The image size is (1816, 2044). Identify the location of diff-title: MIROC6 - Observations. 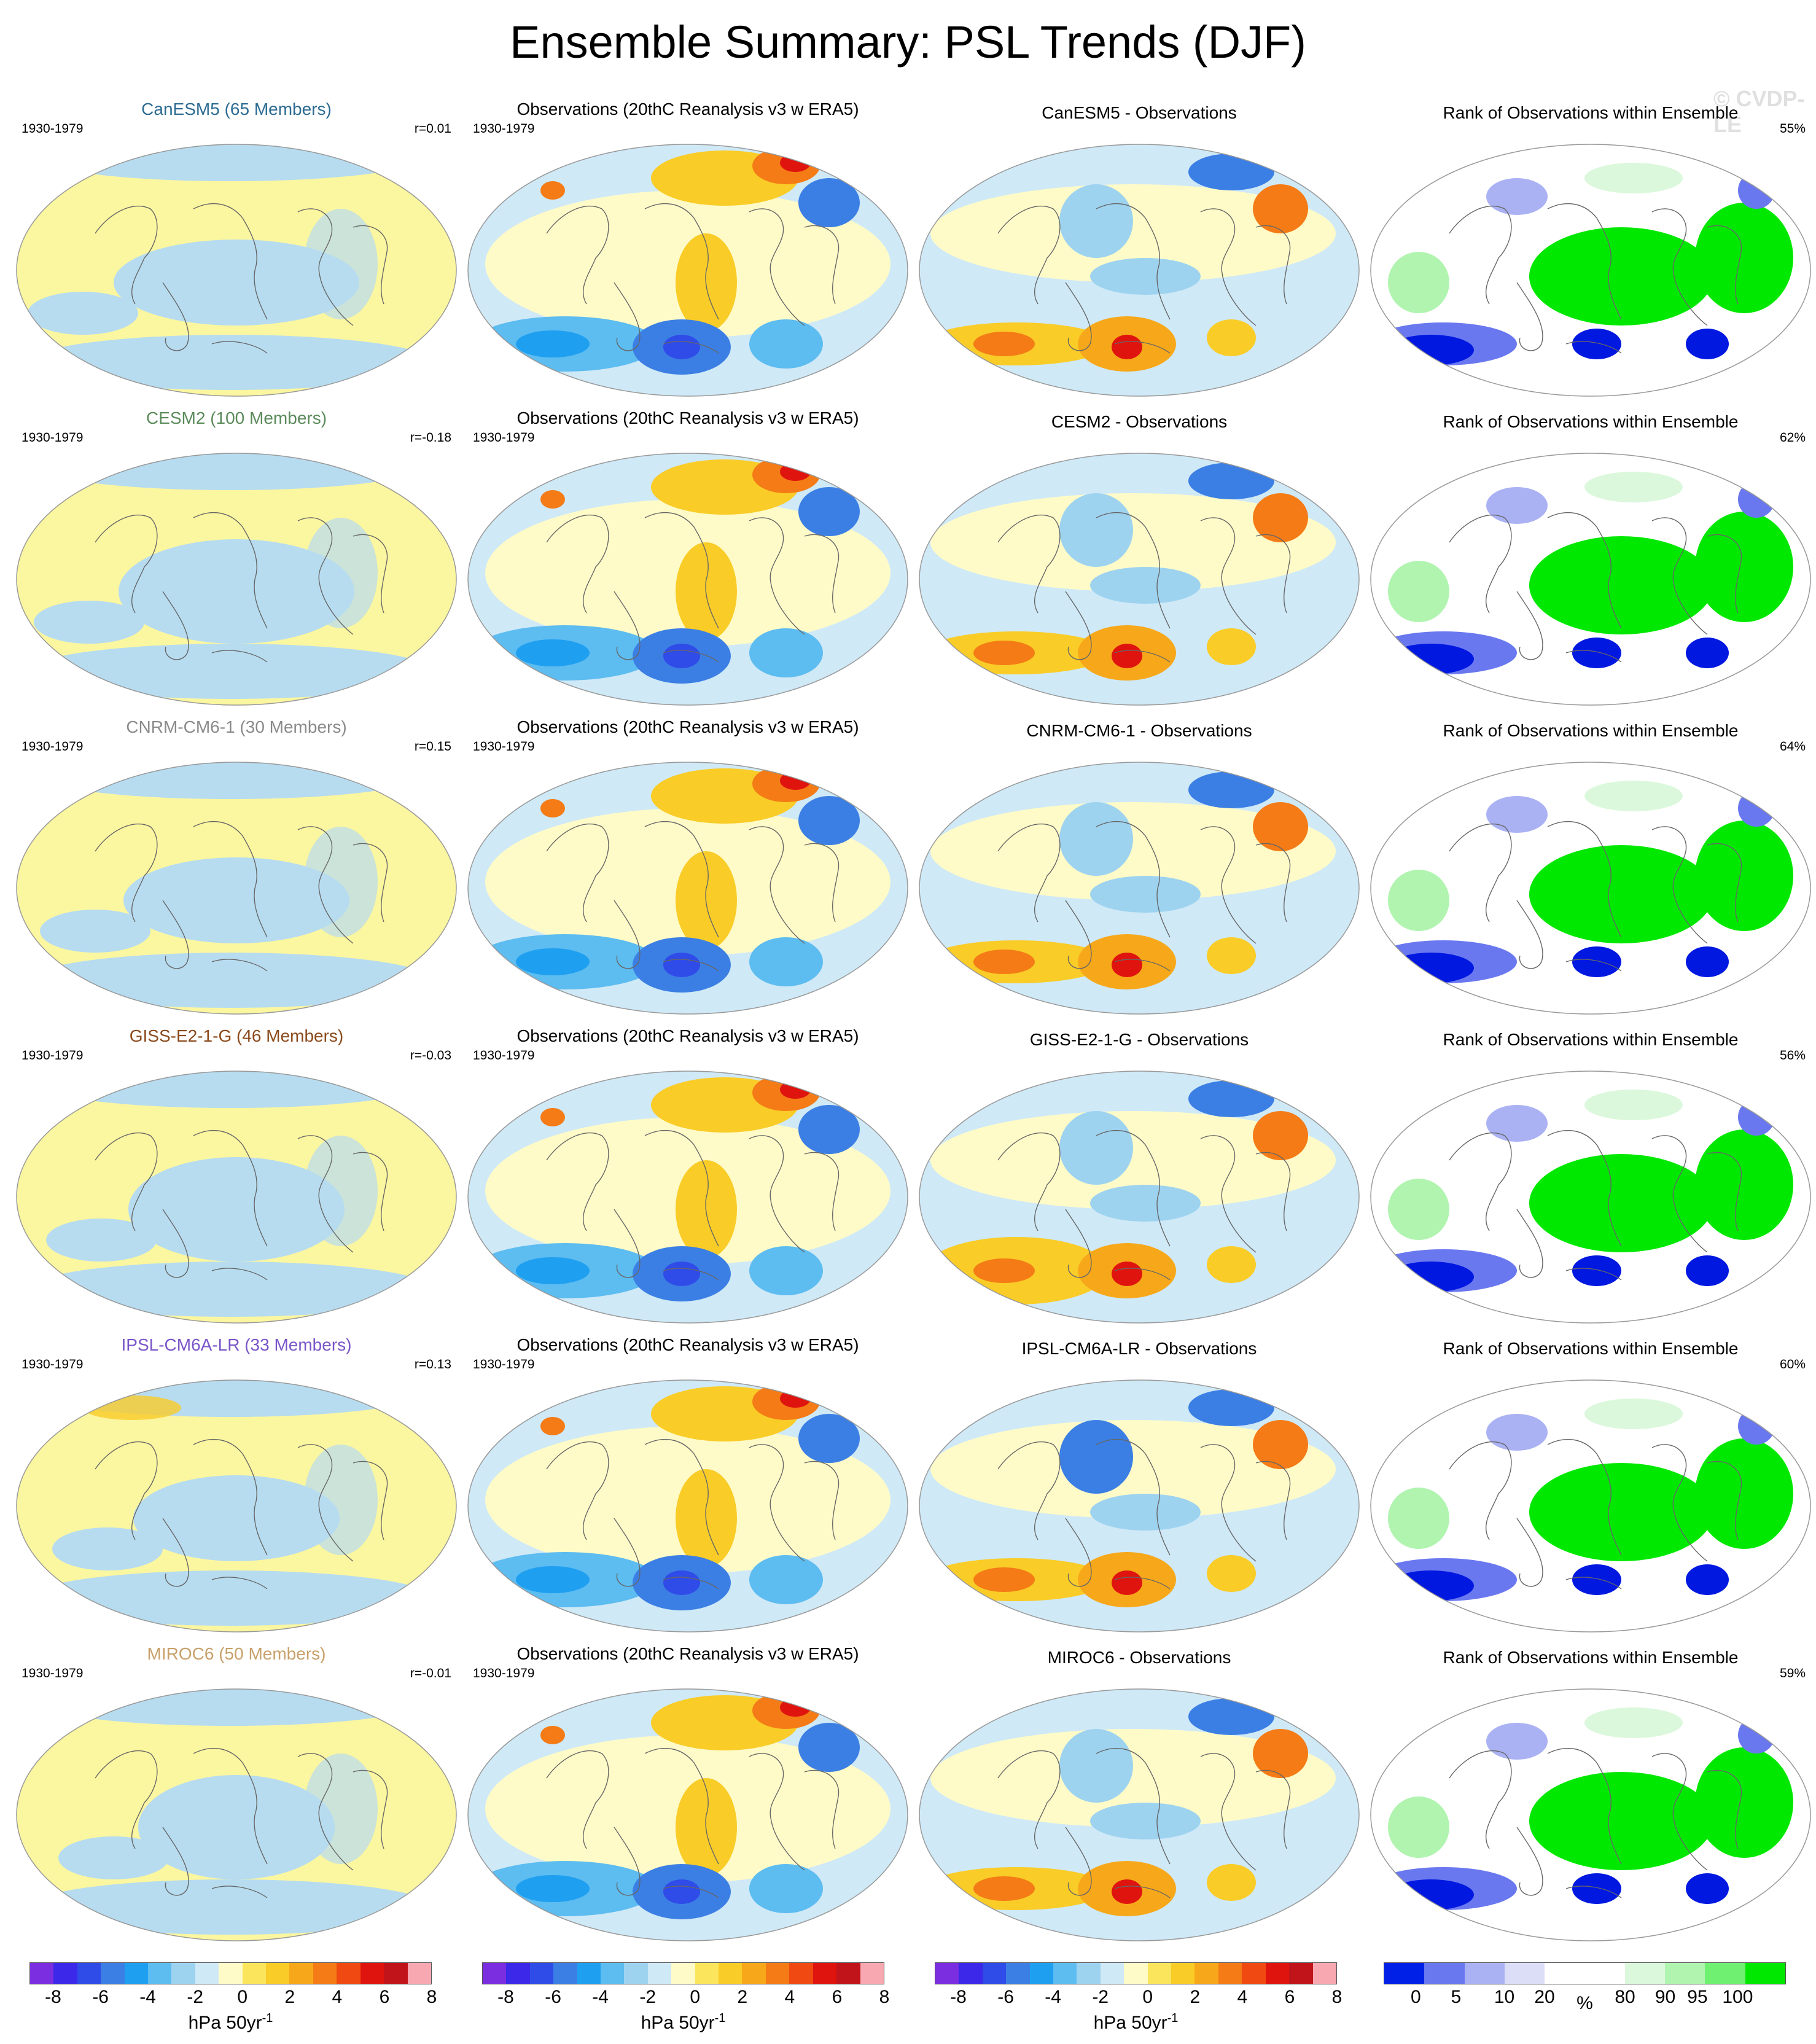
(1139, 1657).